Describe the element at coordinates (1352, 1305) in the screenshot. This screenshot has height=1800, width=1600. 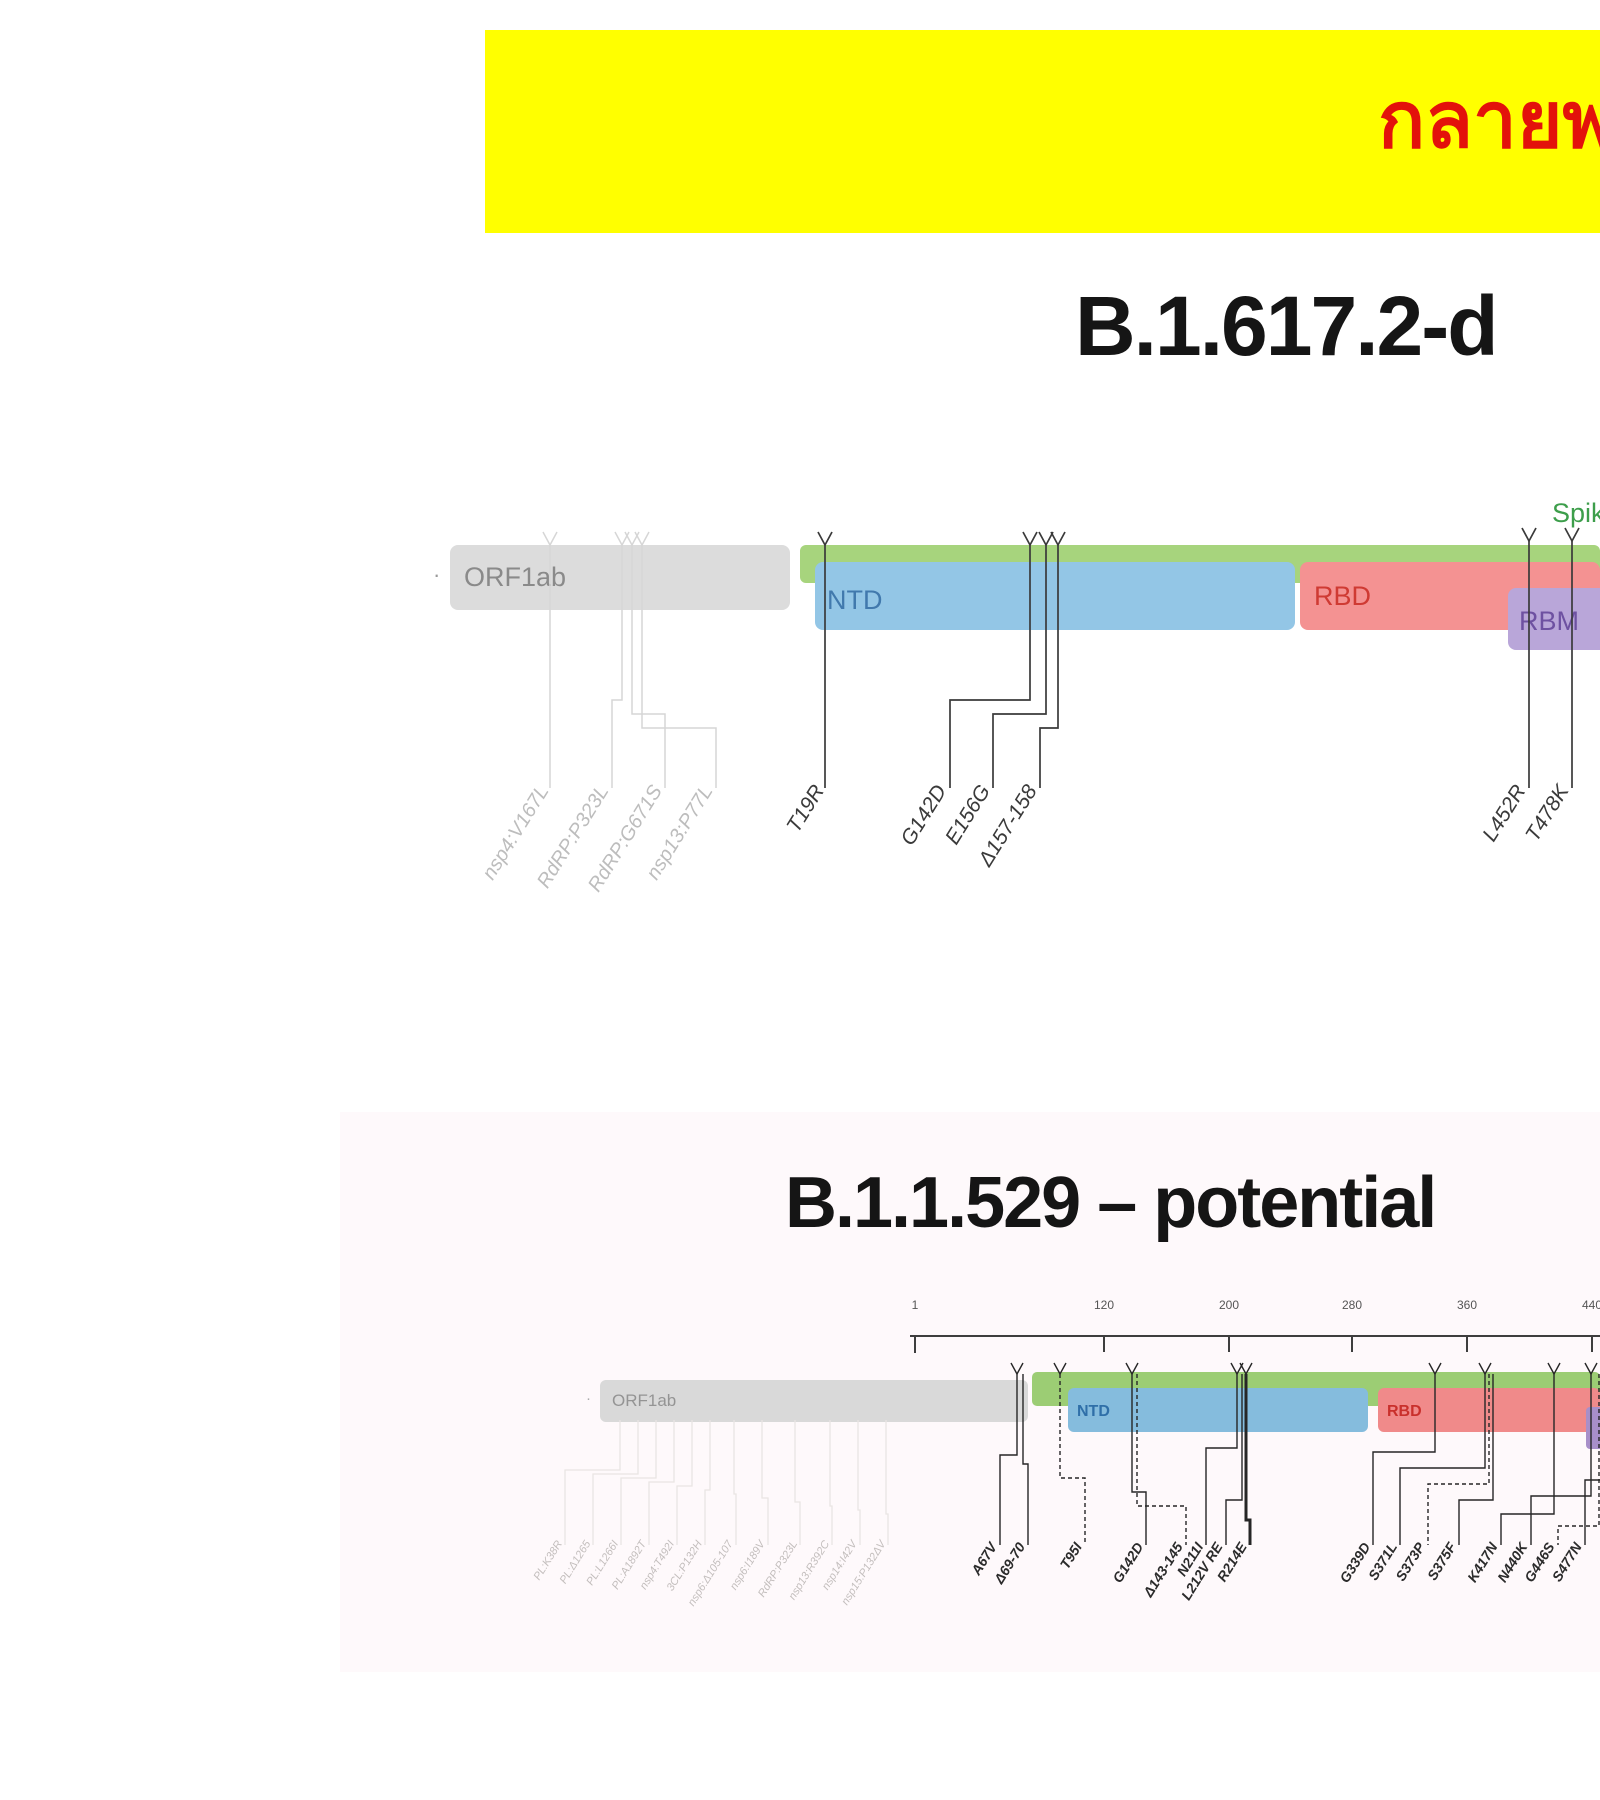
I see `axis-tick-label: 280` at that location.